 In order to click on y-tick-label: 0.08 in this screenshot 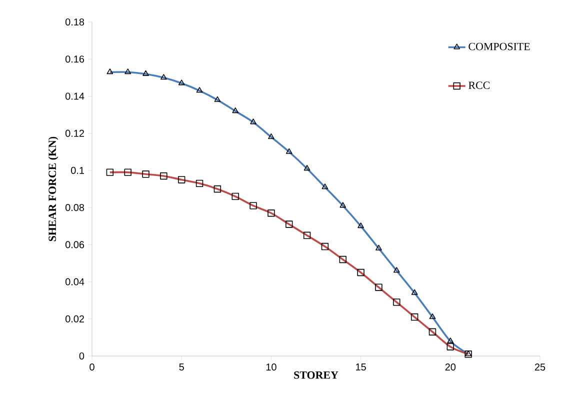, I will do `click(74, 208)`.